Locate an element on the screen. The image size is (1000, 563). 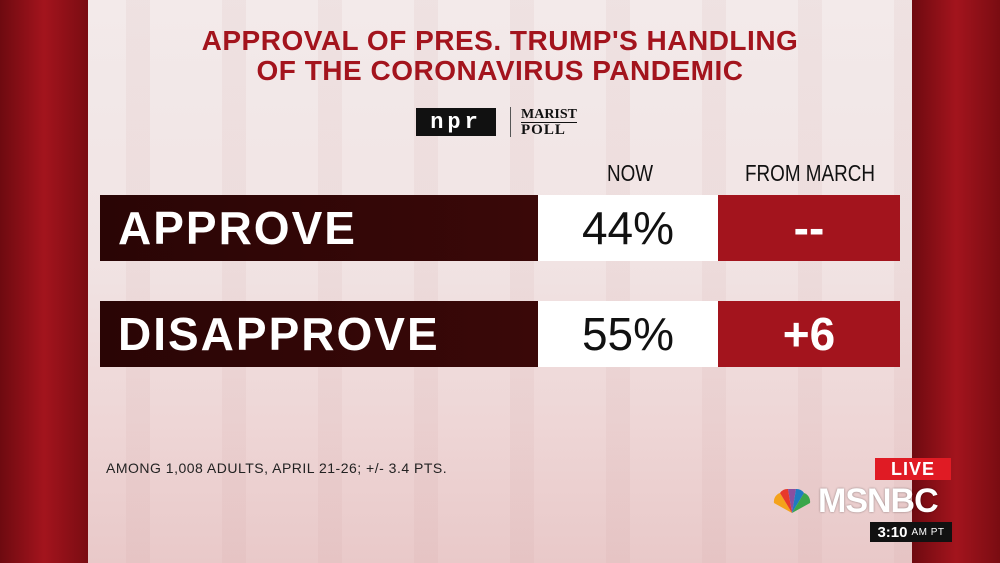
row-change-value: -- is located at coordinates (809, 228).